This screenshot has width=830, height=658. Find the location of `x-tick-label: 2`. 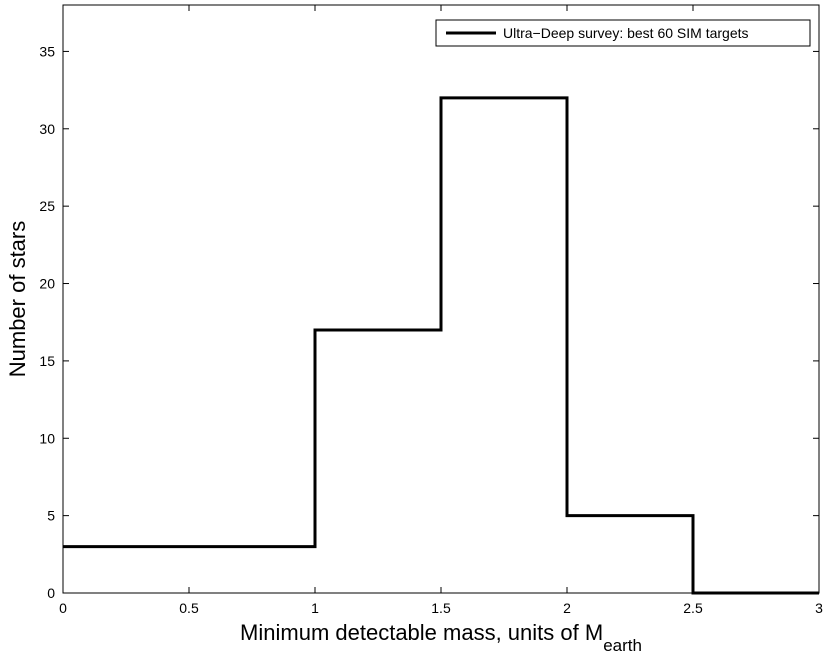

x-tick-label: 2 is located at coordinates (567, 608).